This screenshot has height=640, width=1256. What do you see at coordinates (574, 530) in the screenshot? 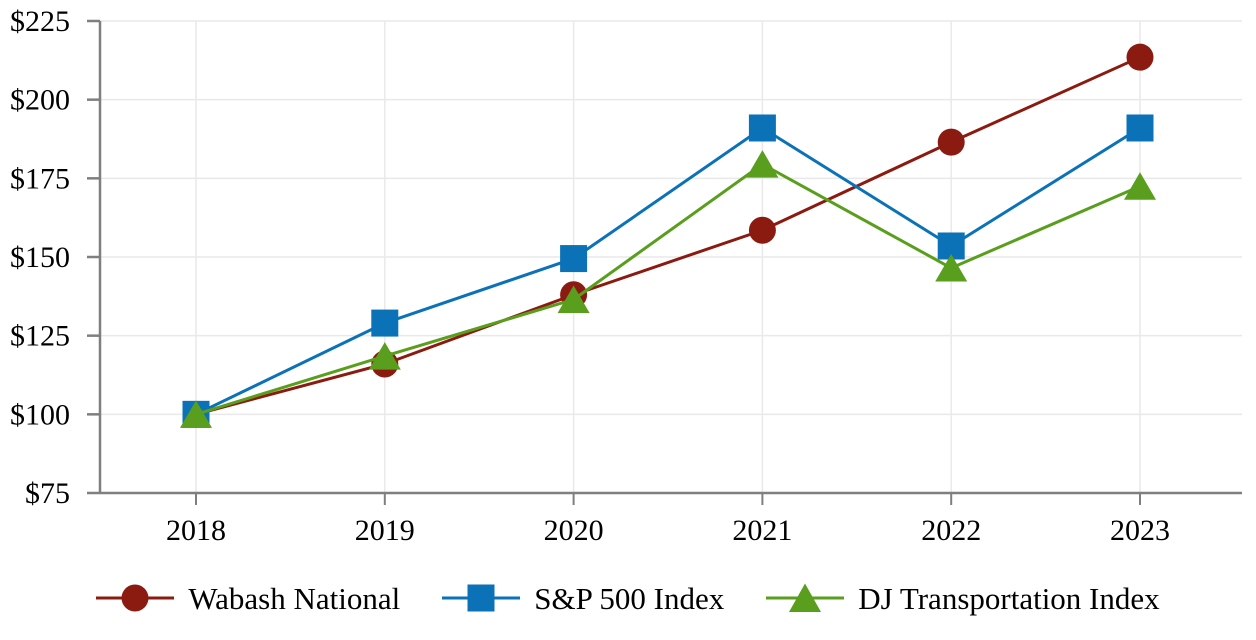
I see `x-tick-label: 2020` at bounding box center [574, 530].